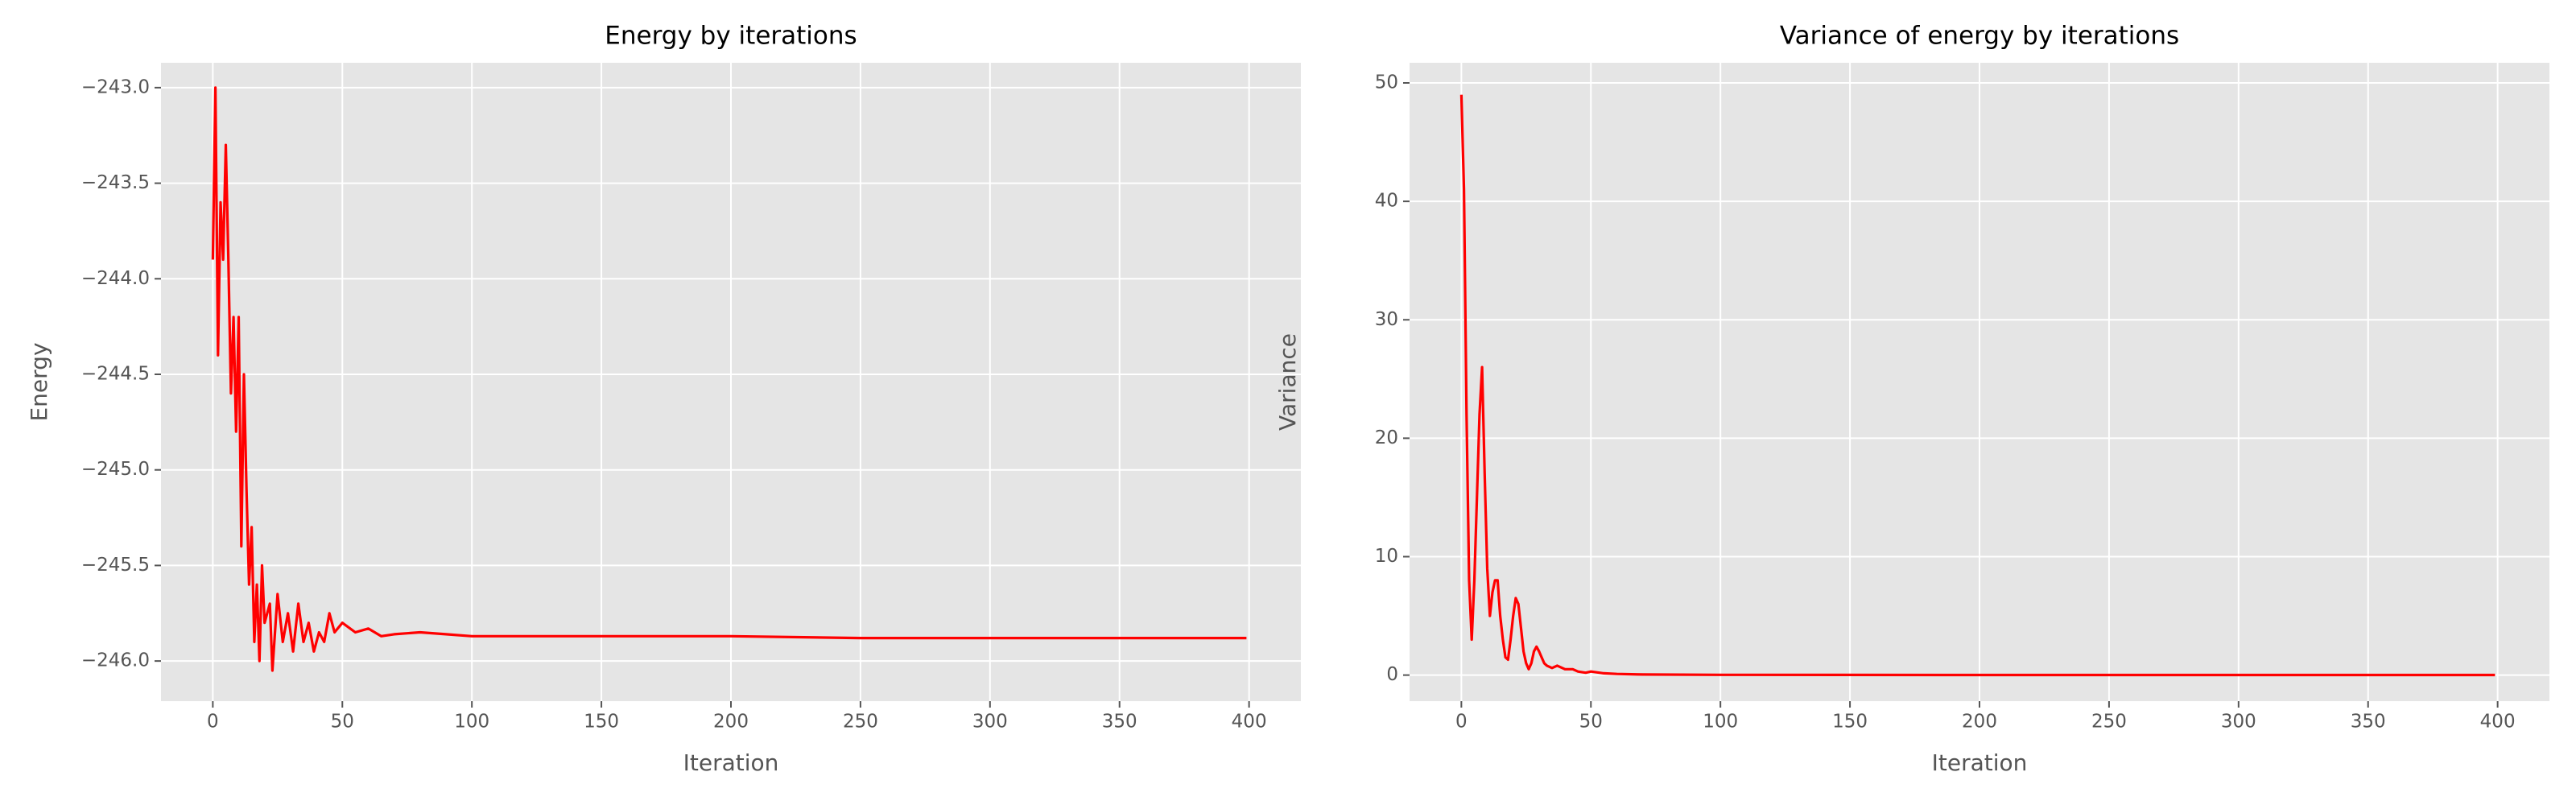 The image size is (2576, 805). I want to click on y-tick-label: −244.5, so click(116, 374).